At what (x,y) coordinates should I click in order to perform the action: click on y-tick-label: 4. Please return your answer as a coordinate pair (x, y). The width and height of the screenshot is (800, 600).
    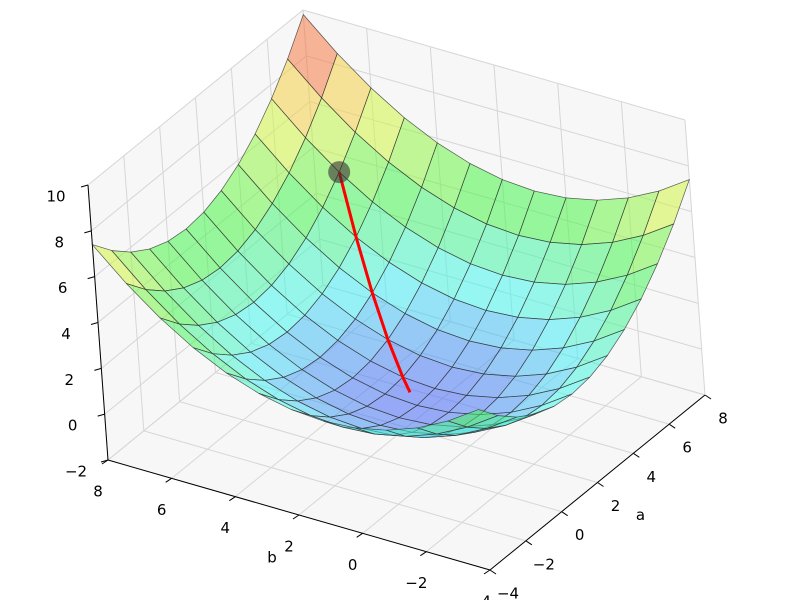
    Looking at the image, I should click on (226, 528).